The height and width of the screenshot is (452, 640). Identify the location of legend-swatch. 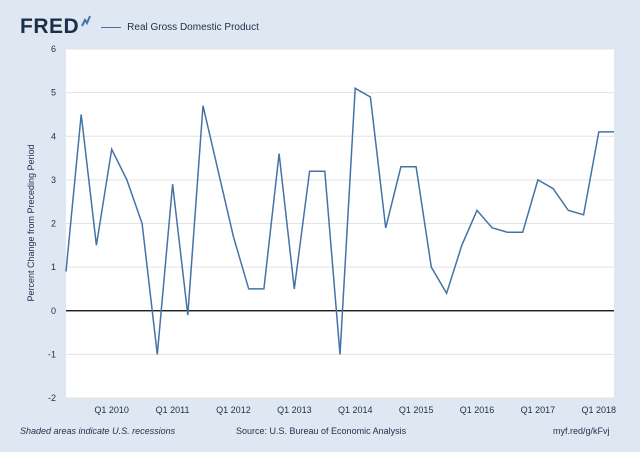
(111, 27).